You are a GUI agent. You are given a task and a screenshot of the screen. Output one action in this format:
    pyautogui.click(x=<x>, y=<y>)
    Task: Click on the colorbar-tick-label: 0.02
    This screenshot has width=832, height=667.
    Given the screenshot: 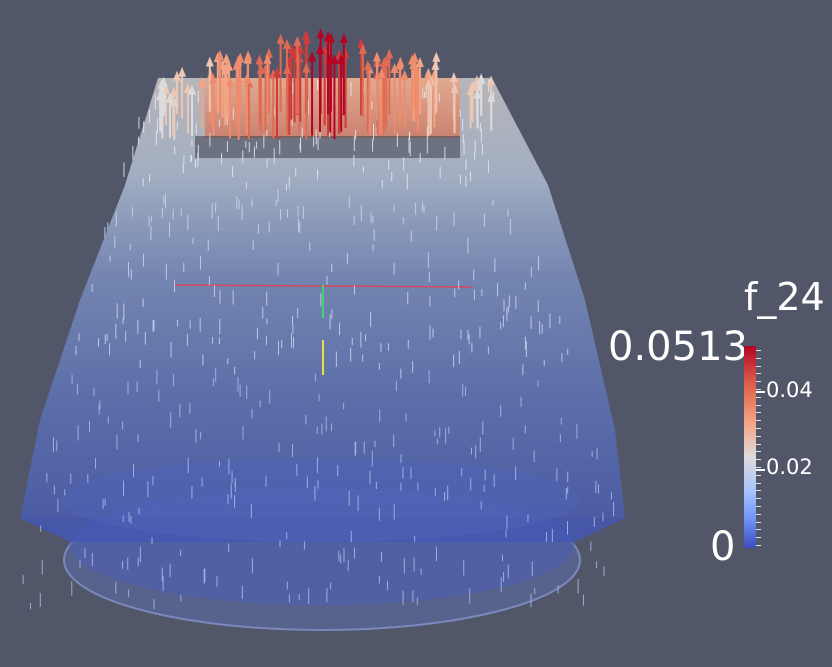 What is the action you would take?
    pyautogui.click(x=789, y=467)
    